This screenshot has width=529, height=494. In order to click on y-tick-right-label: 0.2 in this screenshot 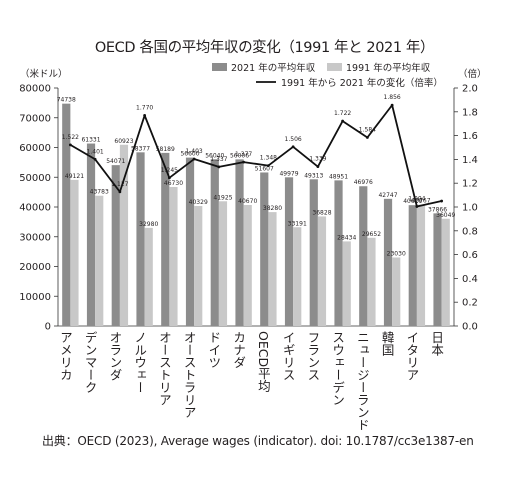, I will do `click(470, 303)`.